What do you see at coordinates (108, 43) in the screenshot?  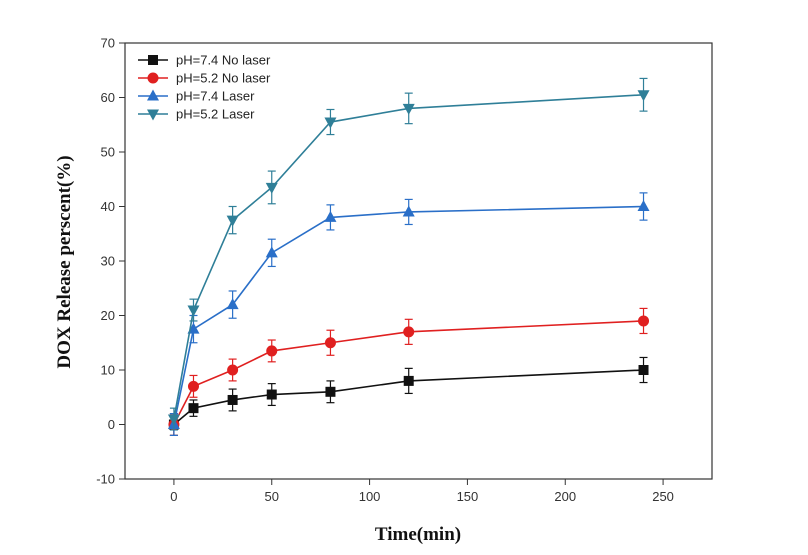 I see `y-tick-label: 70` at bounding box center [108, 43].